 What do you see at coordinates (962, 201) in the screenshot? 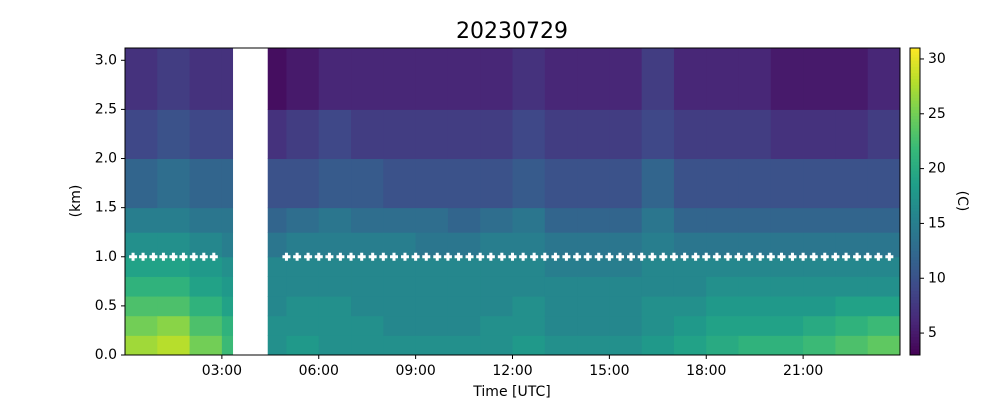
I see `colorbar-label: (C)` at bounding box center [962, 201].